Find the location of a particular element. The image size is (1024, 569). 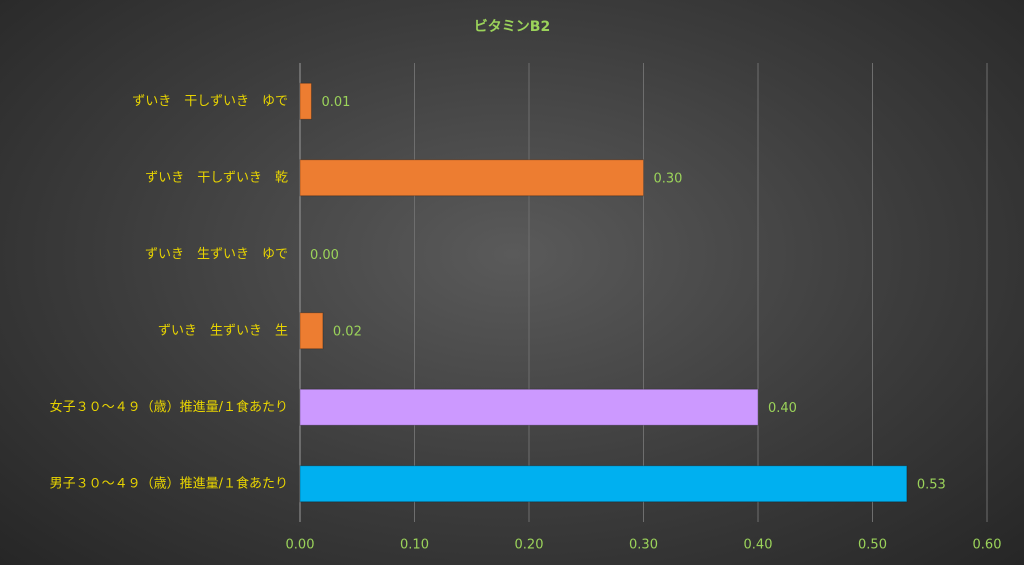

value-label: 0.00 is located at coordinates (324, 255).